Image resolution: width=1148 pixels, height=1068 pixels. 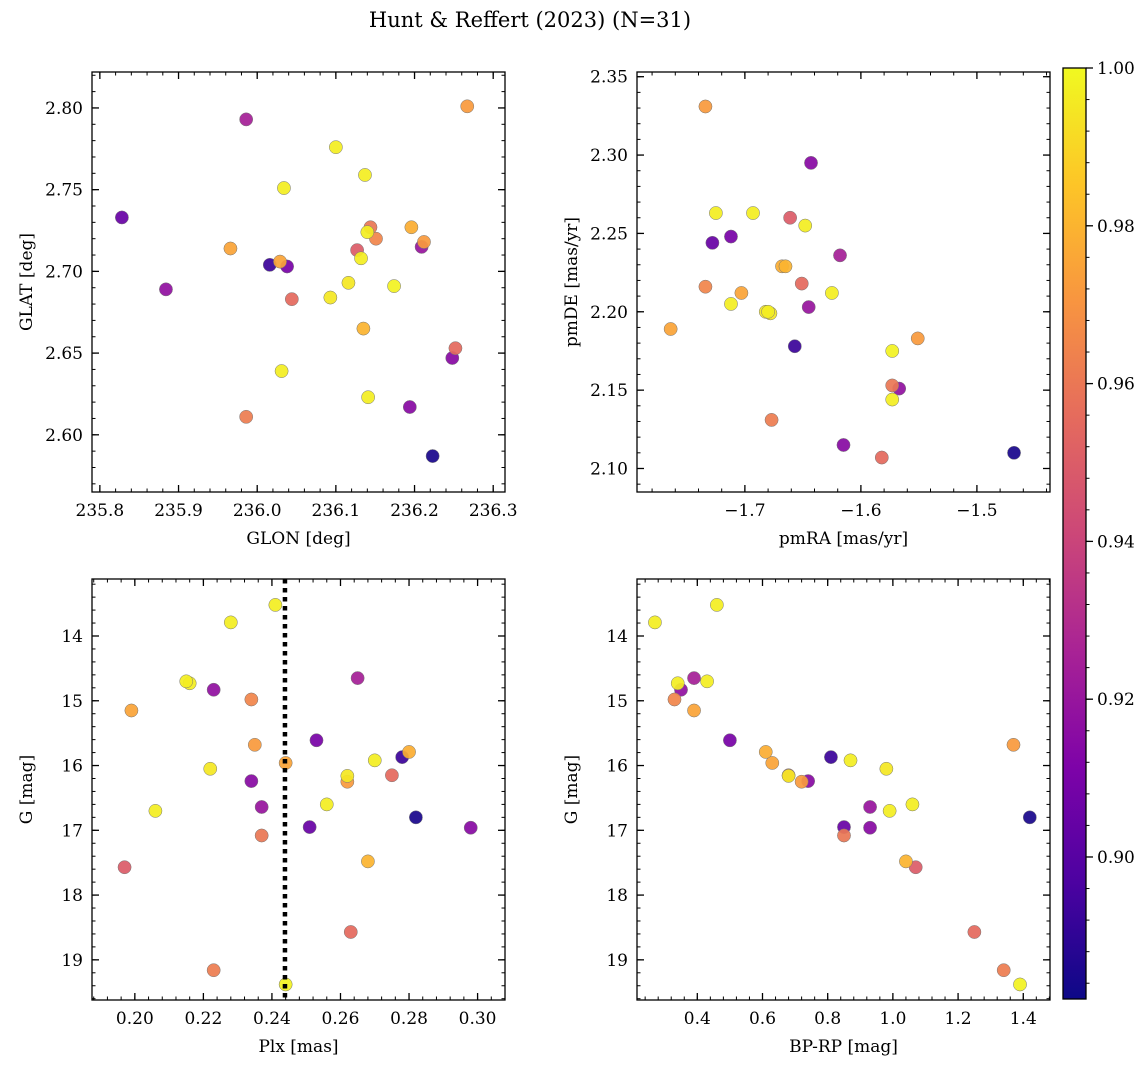 I want to click on x-tick-label: 0.24, so click(x=272, y=1019).